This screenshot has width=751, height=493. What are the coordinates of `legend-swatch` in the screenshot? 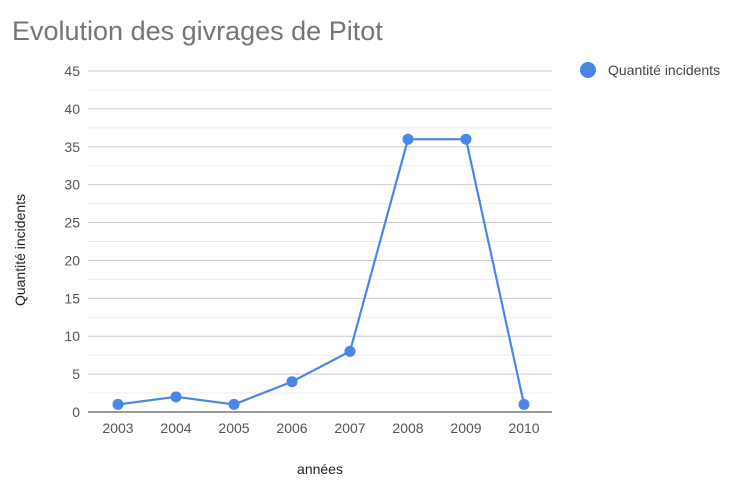 It's located at (588, 70).